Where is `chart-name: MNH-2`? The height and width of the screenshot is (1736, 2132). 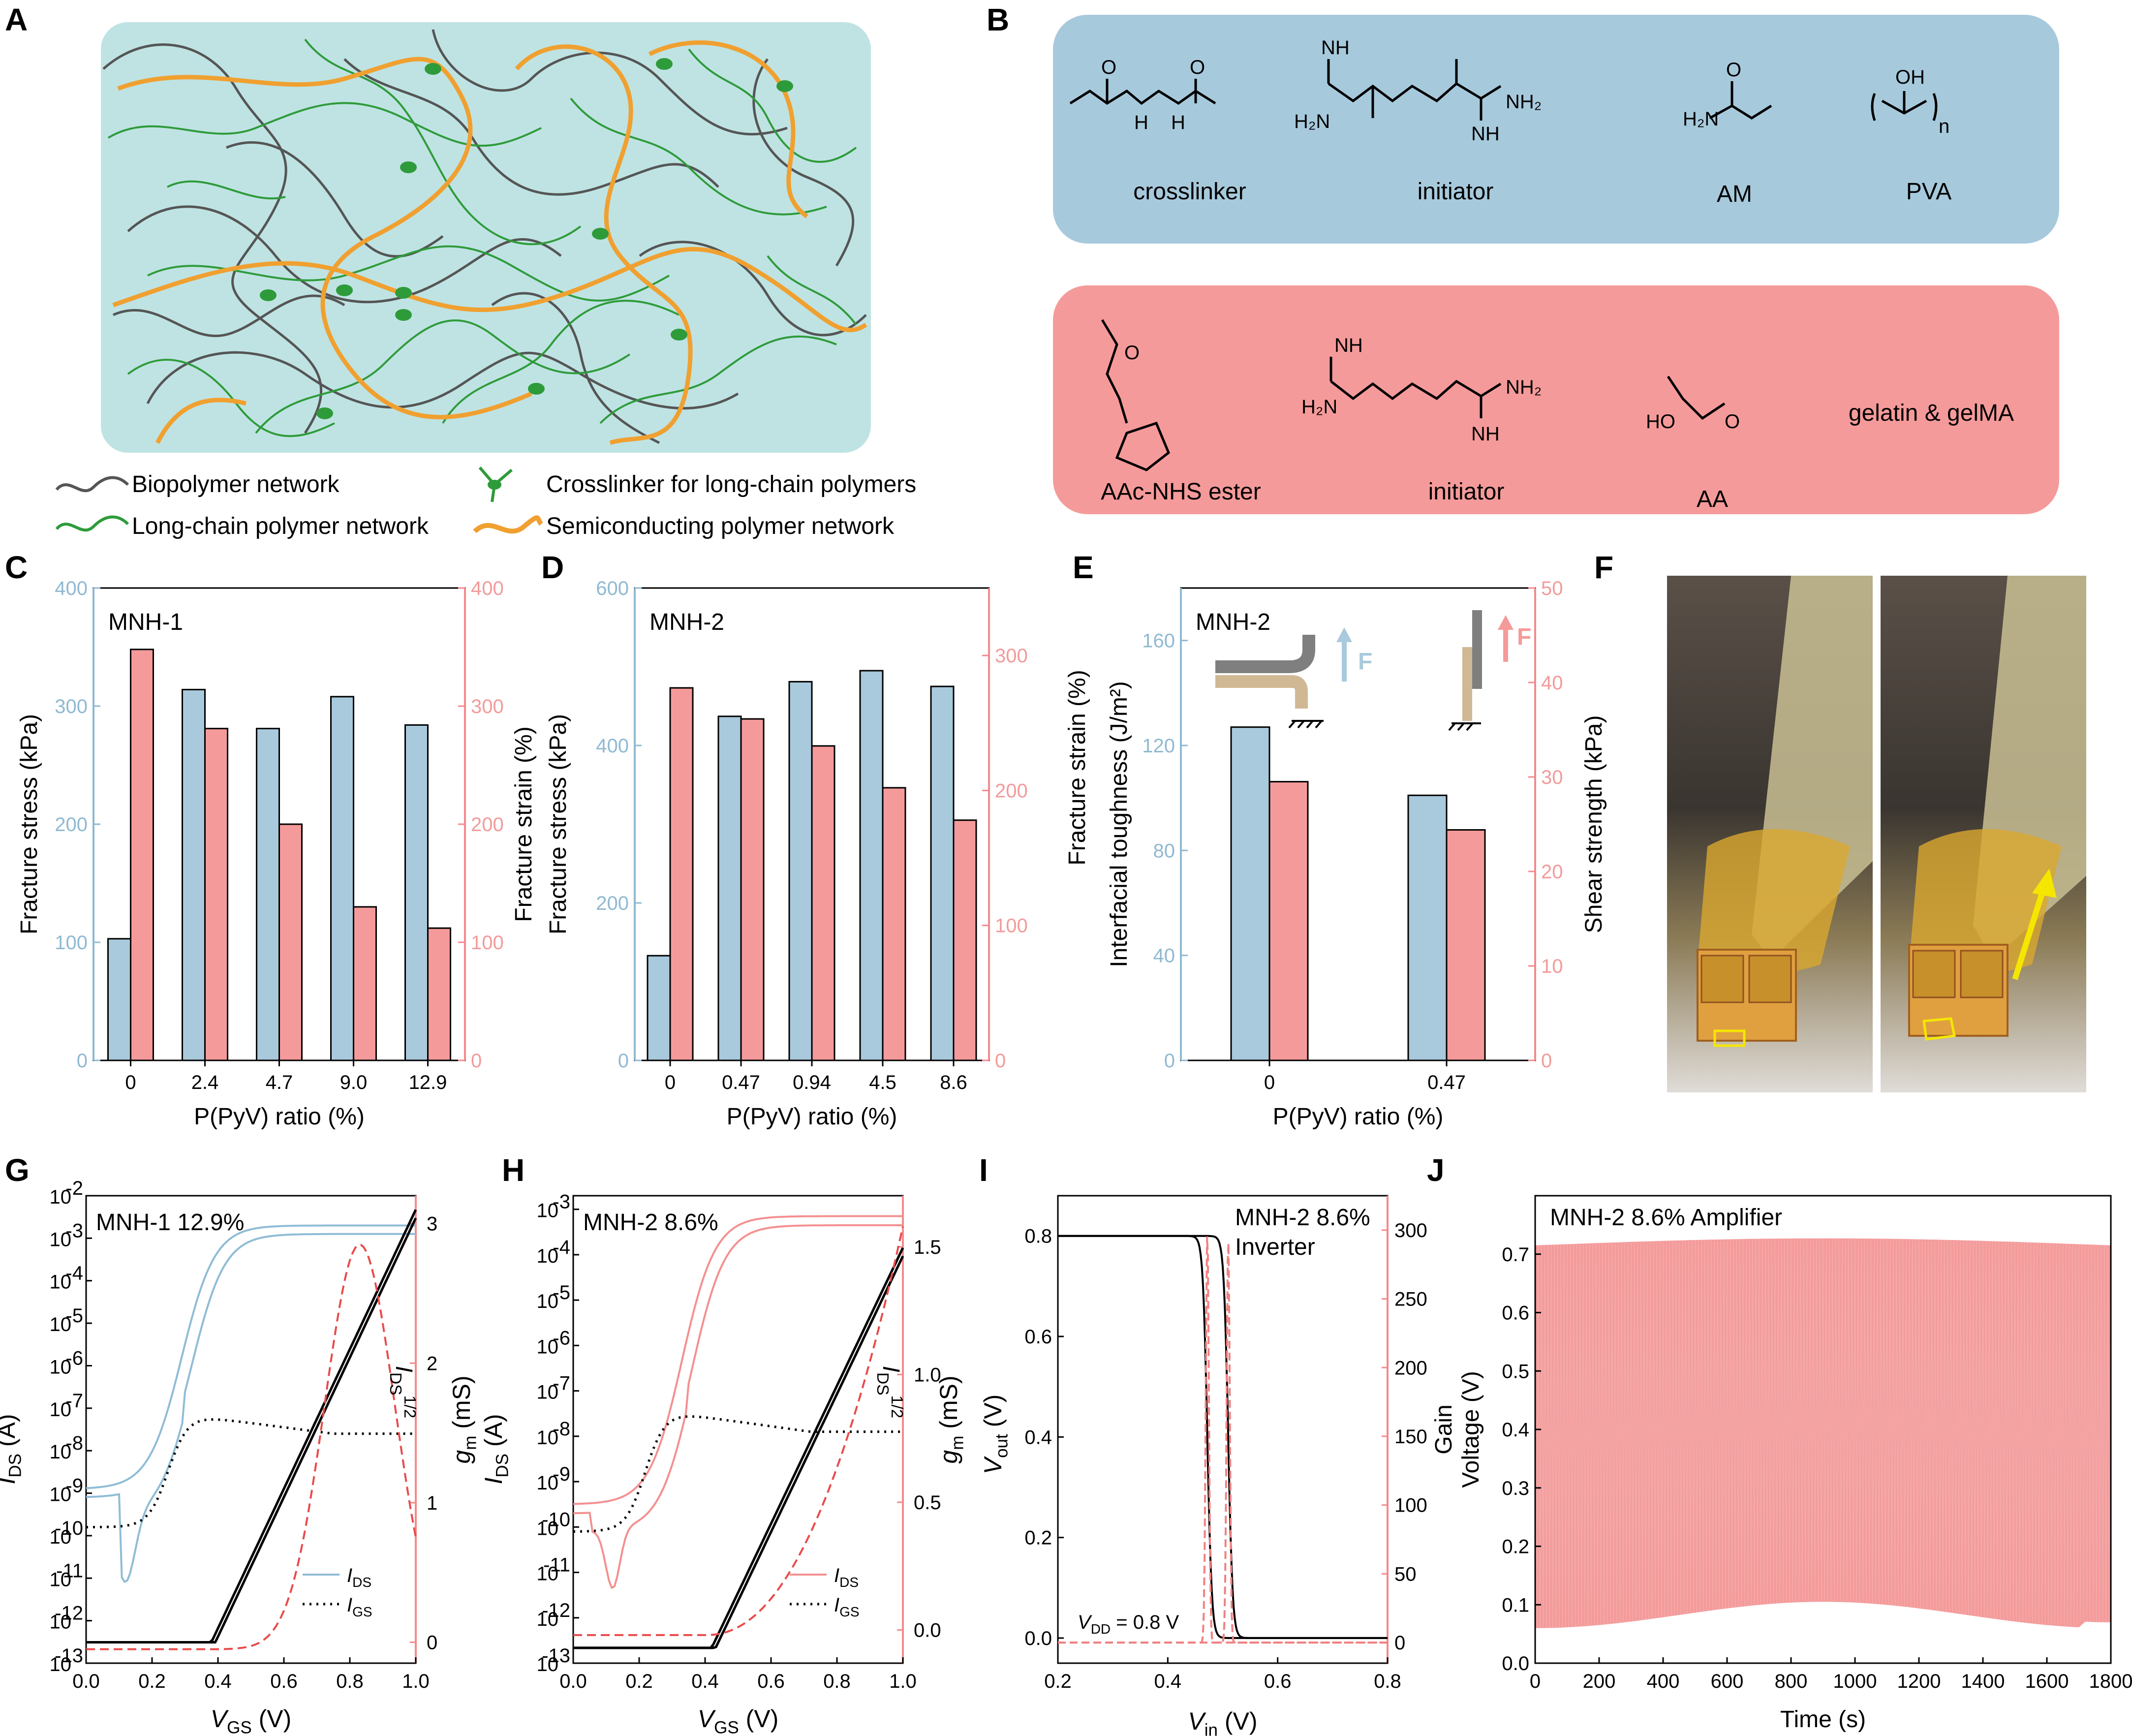
chart-name: MNH-2 is located at coordinates (687, 622).